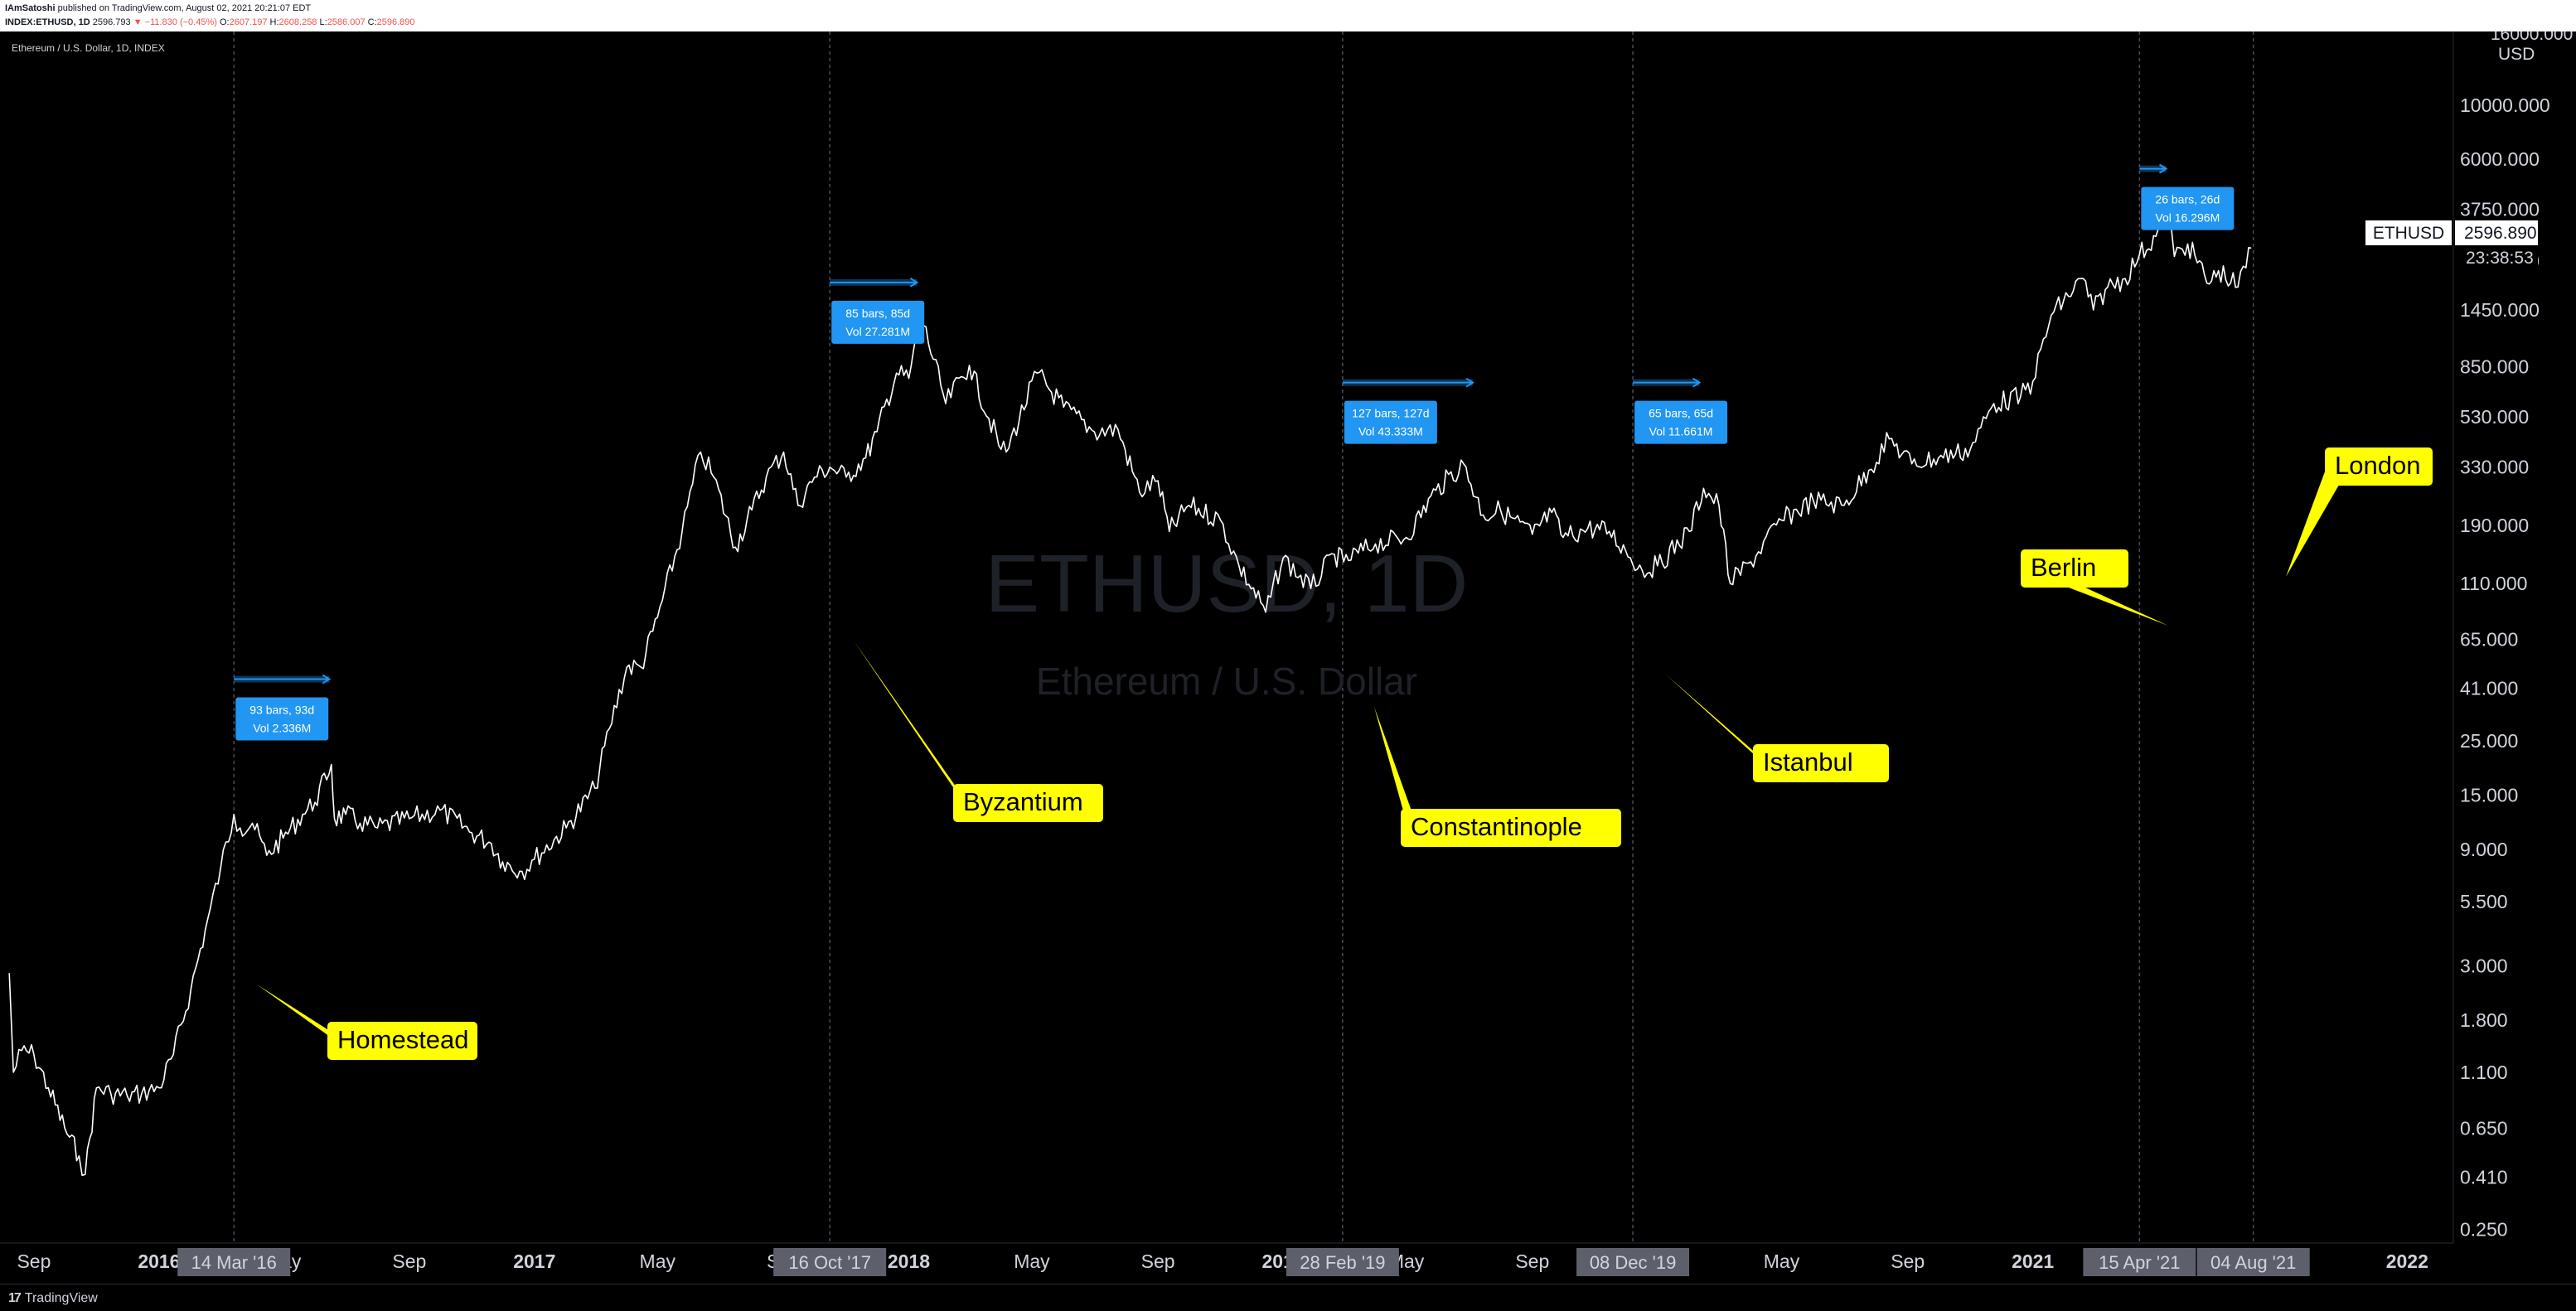 The image size is (2576, 1311). I want to click on chart-title: Ethereum / U.S. Dollar, 1D, INDEX, so click(88, 48).